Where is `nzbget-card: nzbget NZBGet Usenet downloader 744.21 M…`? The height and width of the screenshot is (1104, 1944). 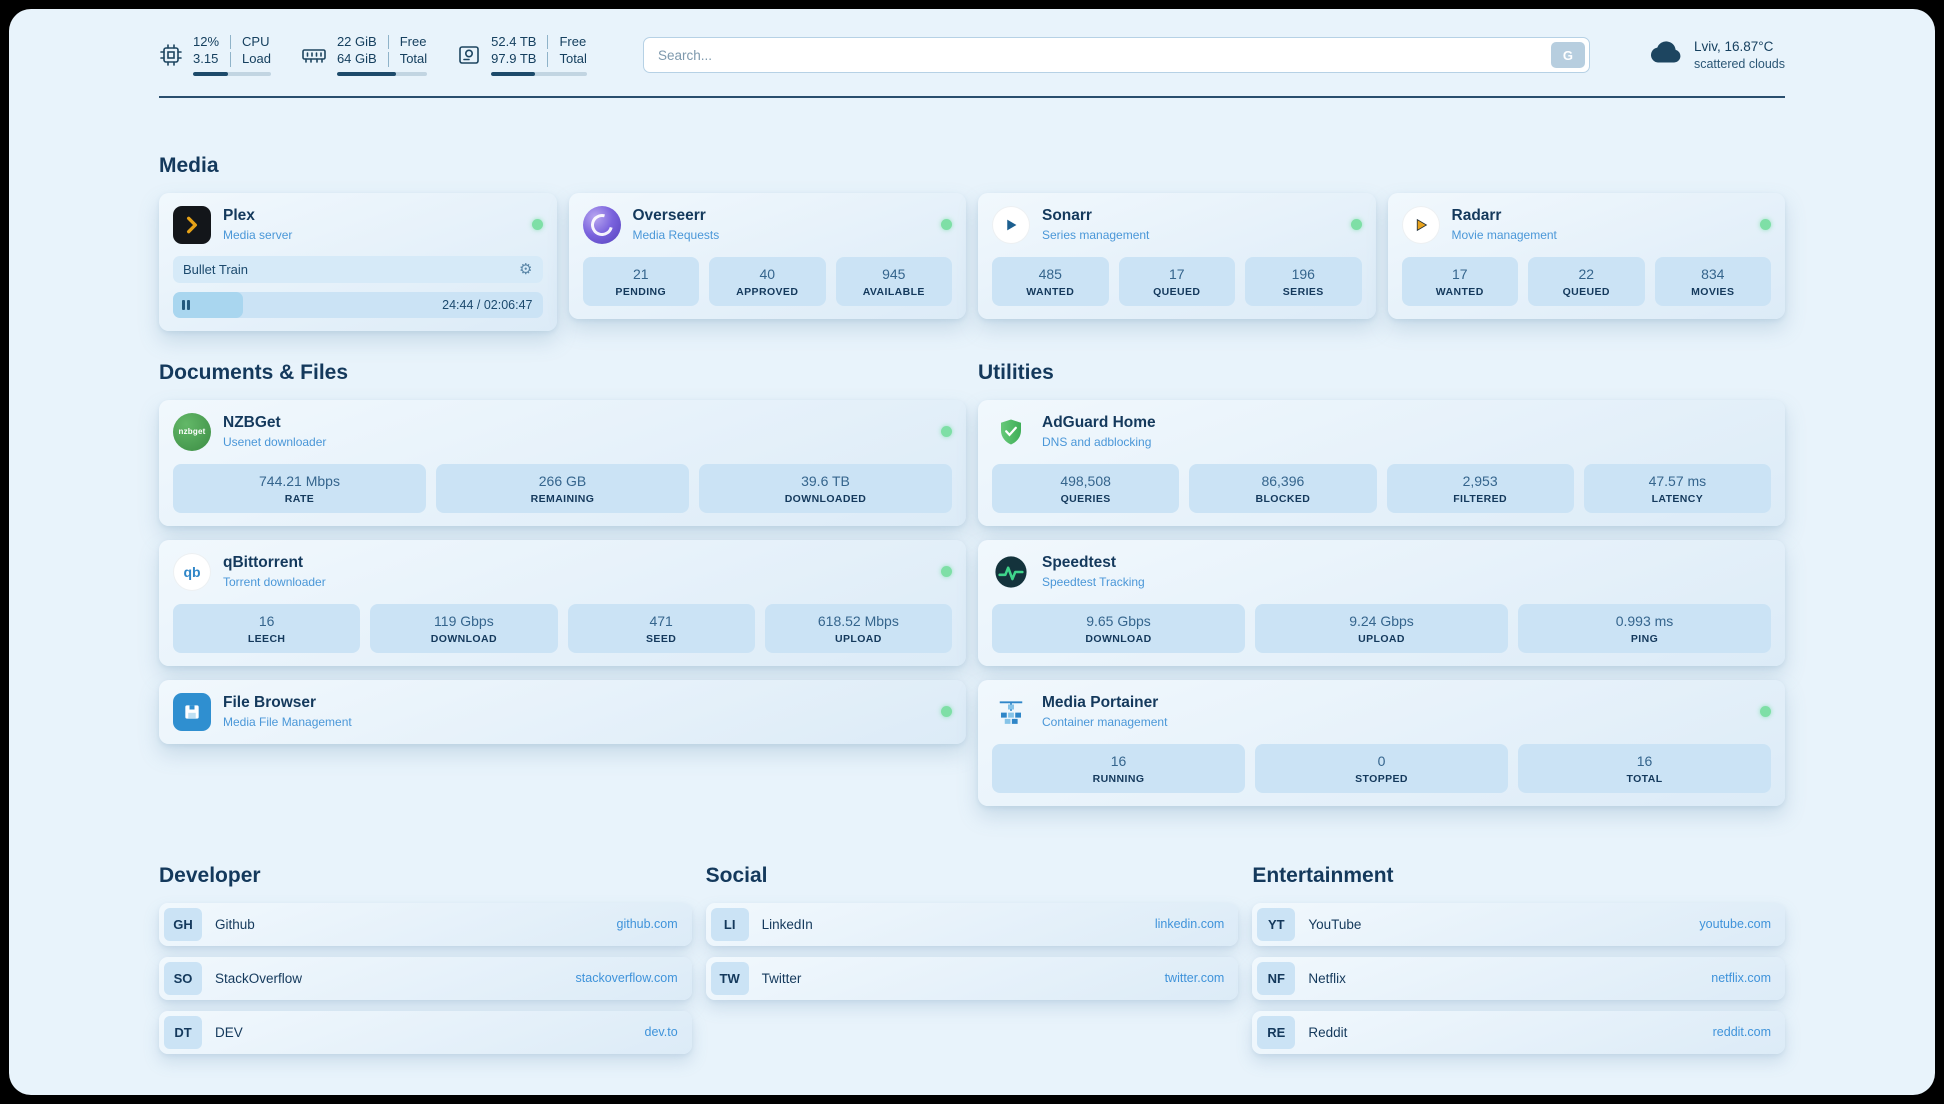
nzbget-card: nzbget NZBGet Usenet downloader 744.21 M… is located at coordinates (562, 462).